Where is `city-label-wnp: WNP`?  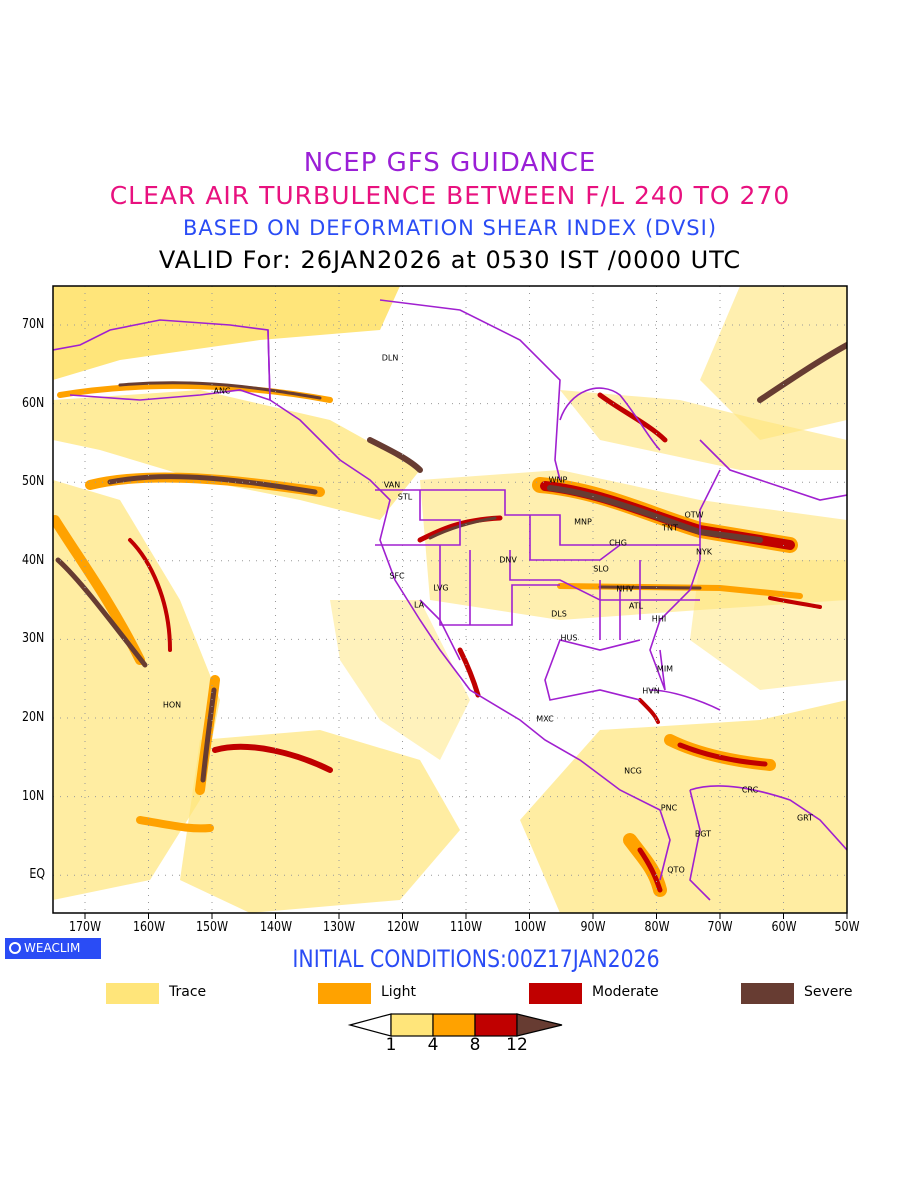
city-label-wnp: WNP is located at coordinates (558, 480).